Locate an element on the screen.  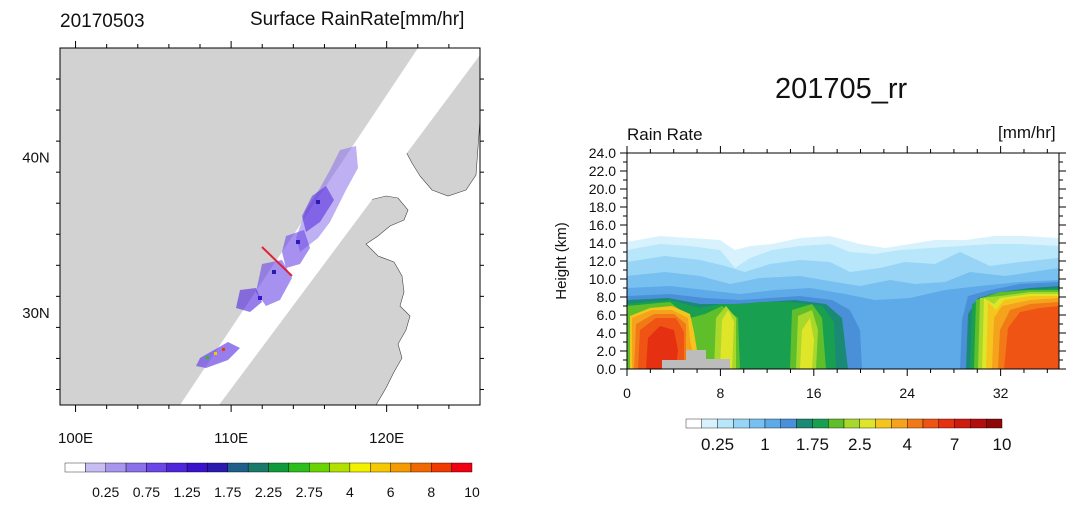
left-colorbar-labels: 0.25 0.75 1.25 1.75 2.25 2.75 4 6 8 10 is located at coordinates (286, 492).